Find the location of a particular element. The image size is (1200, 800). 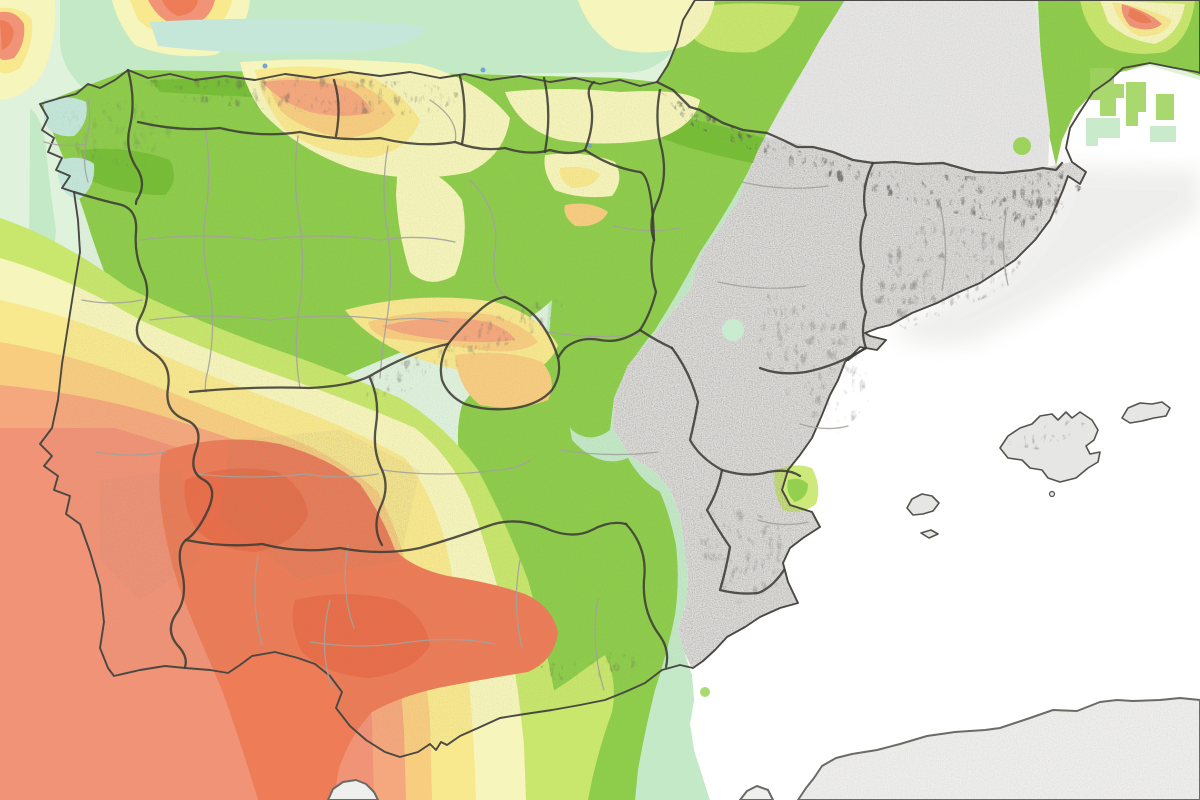

border-cyl-east is located at coordinates (648, 285).